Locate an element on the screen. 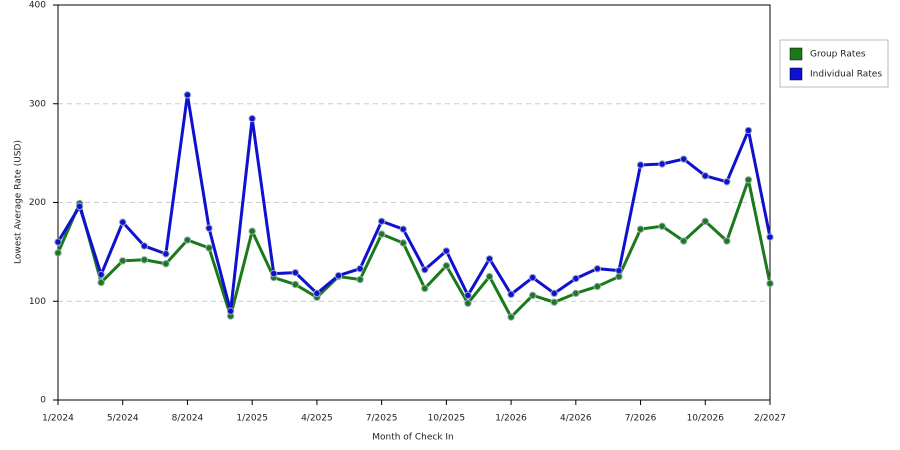 This screenshot has height=450, width=900. x-tick-label: 10/2026 is located at coordinates (706, 419).